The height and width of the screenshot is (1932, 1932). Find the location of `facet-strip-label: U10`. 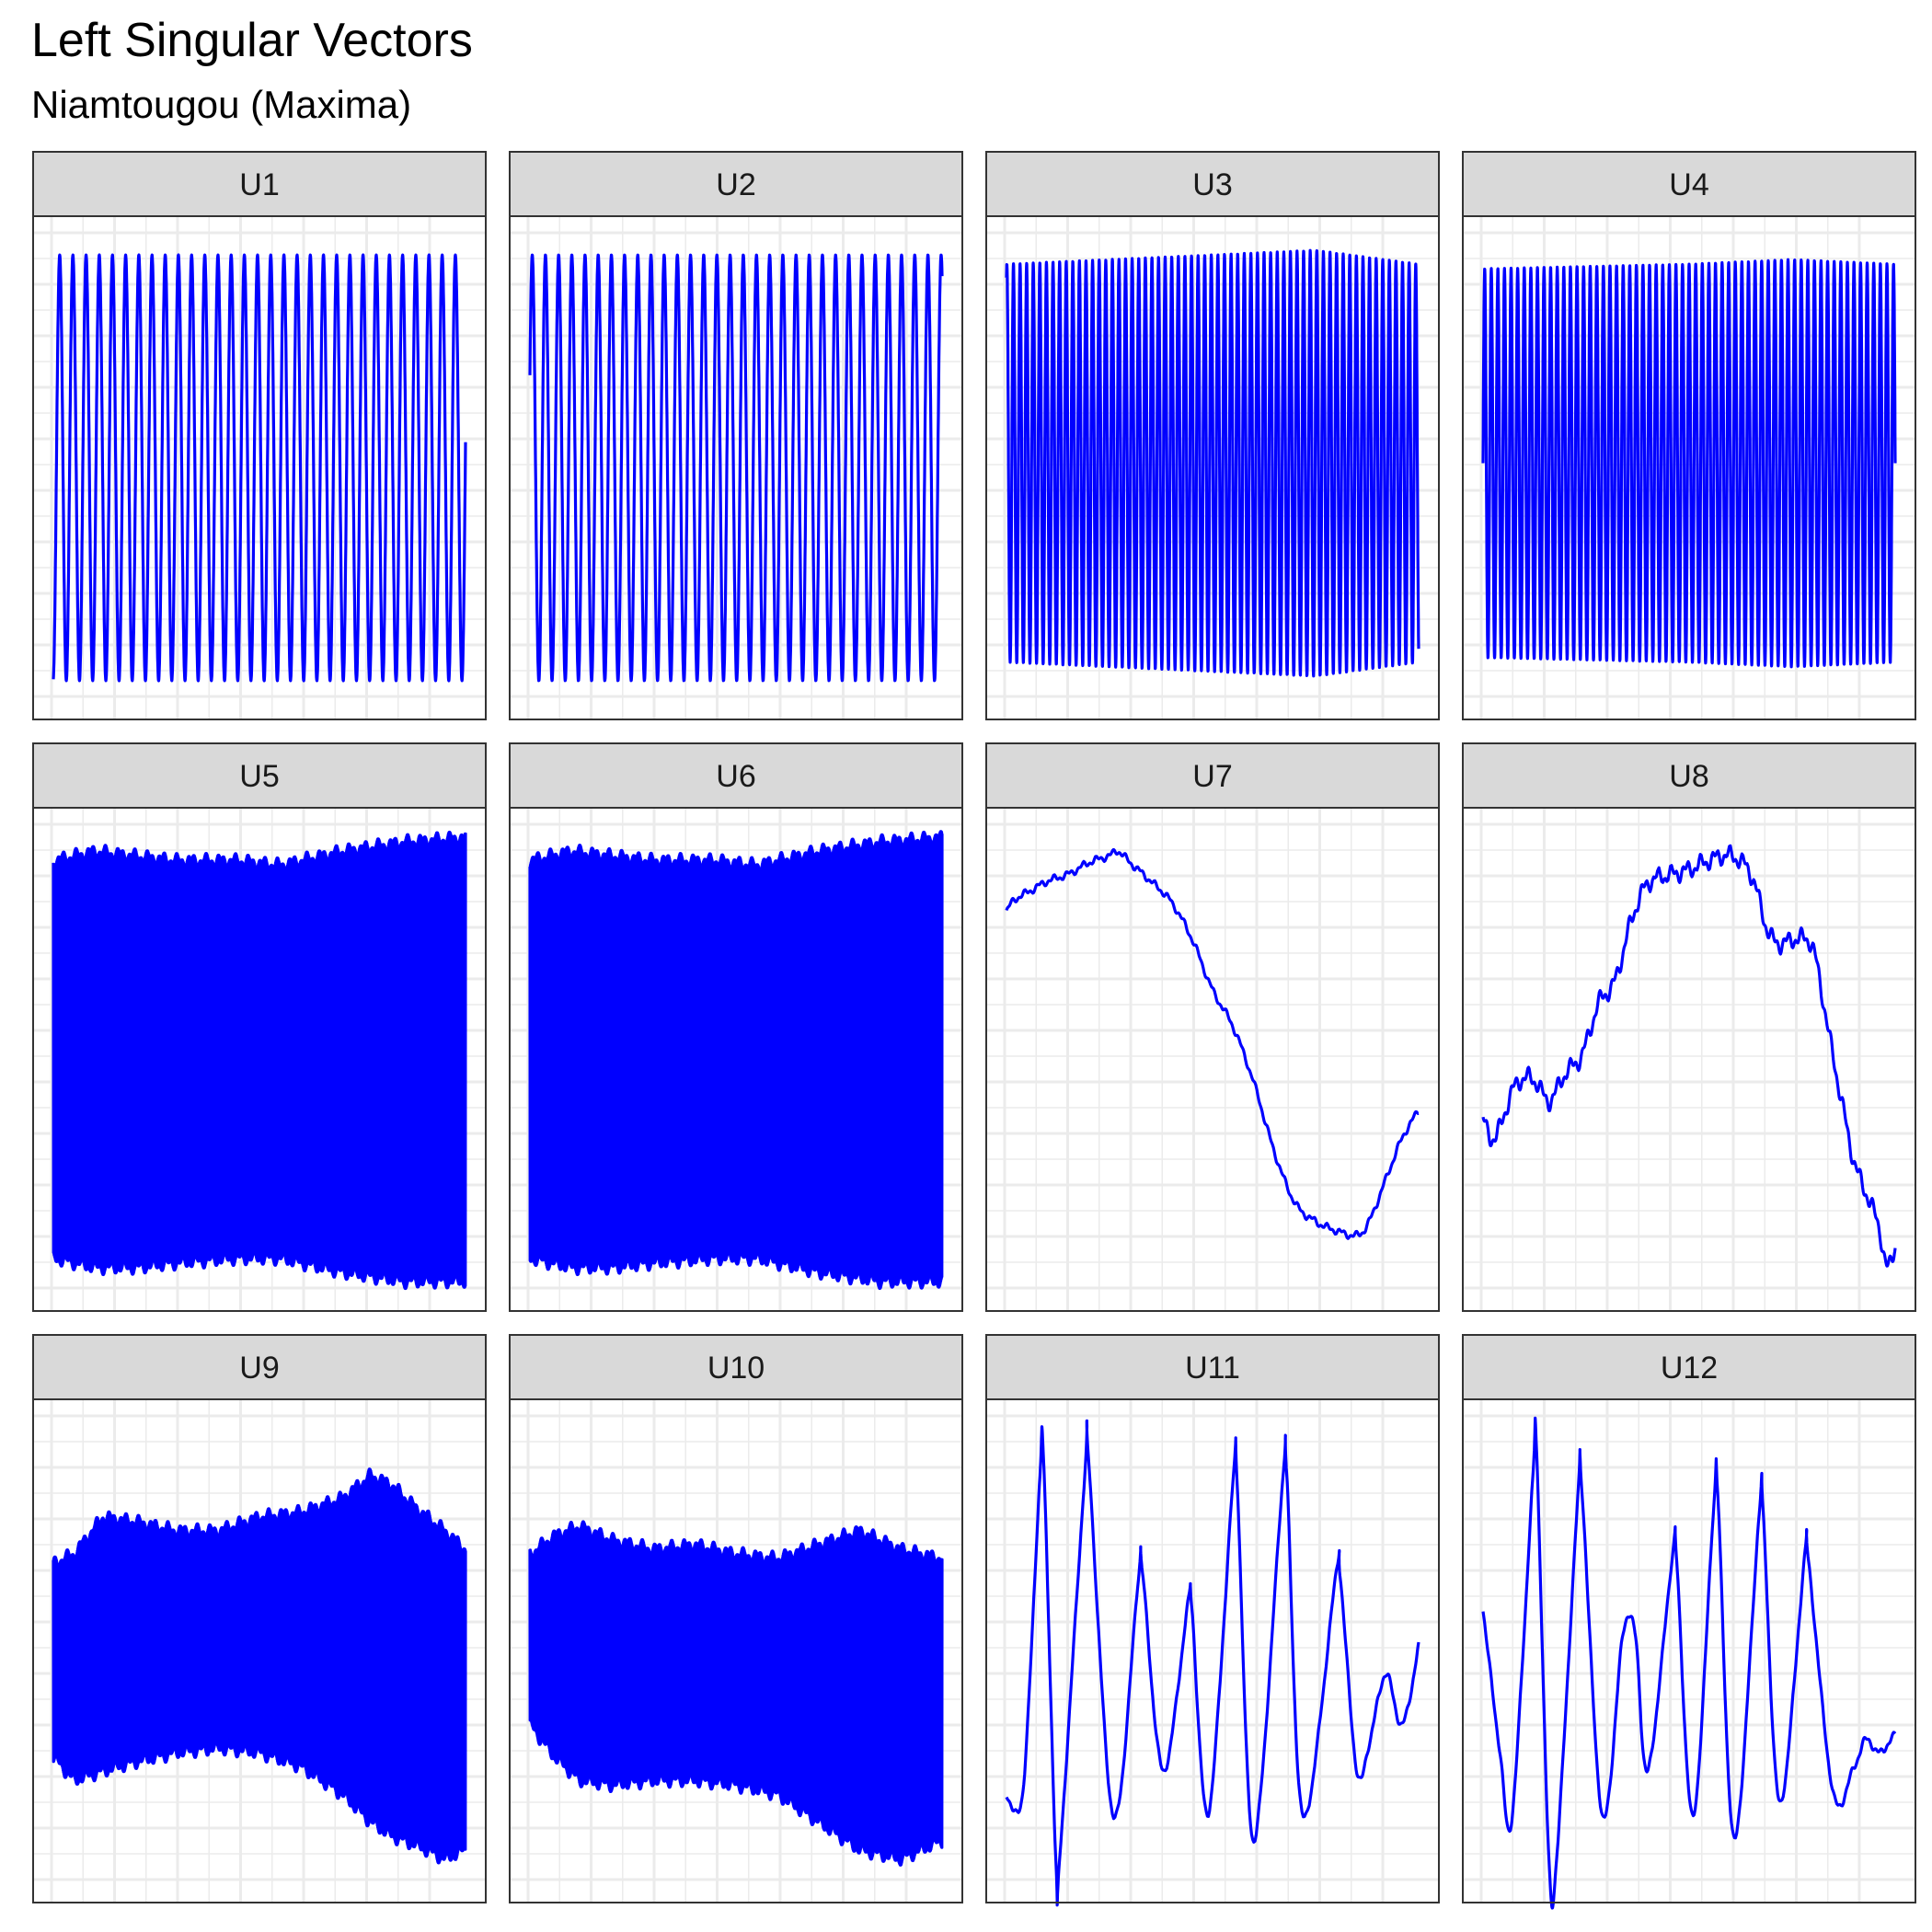

facet-strip-label: U10 is located at coordinates (736, 1368).